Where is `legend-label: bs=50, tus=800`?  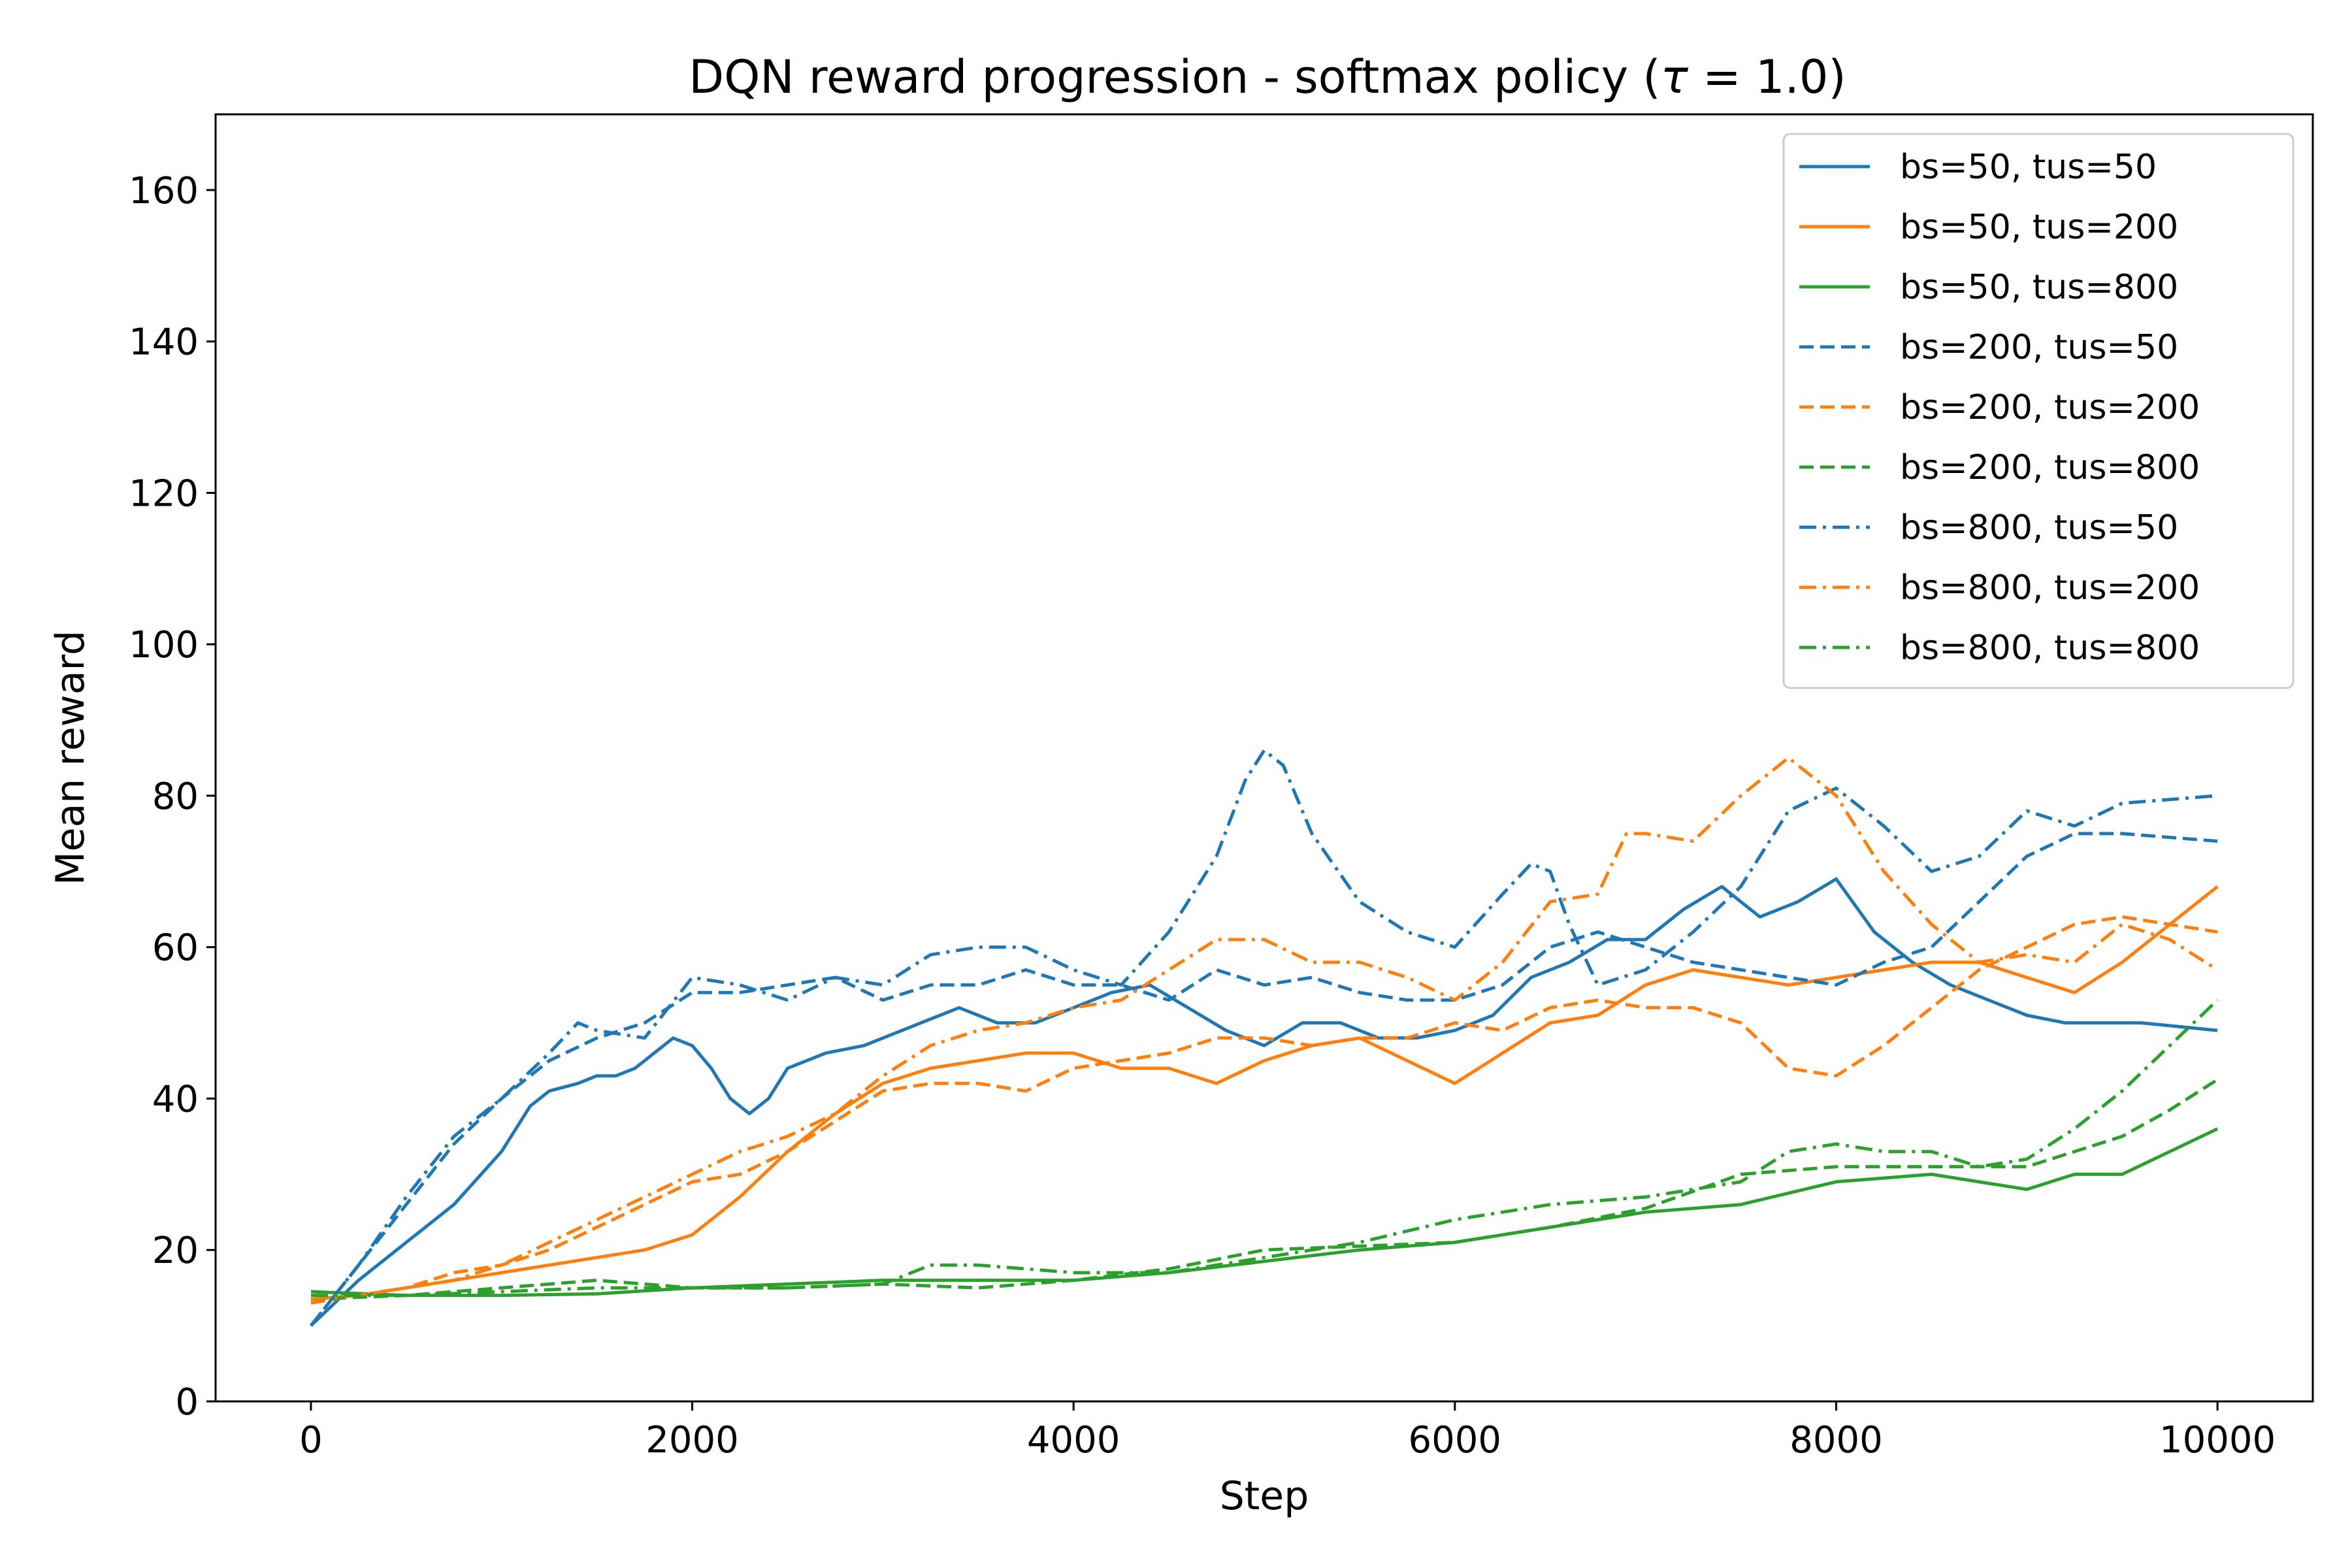 legend-label: bs=50, tus=800 is located at coordinates (2039, 287).